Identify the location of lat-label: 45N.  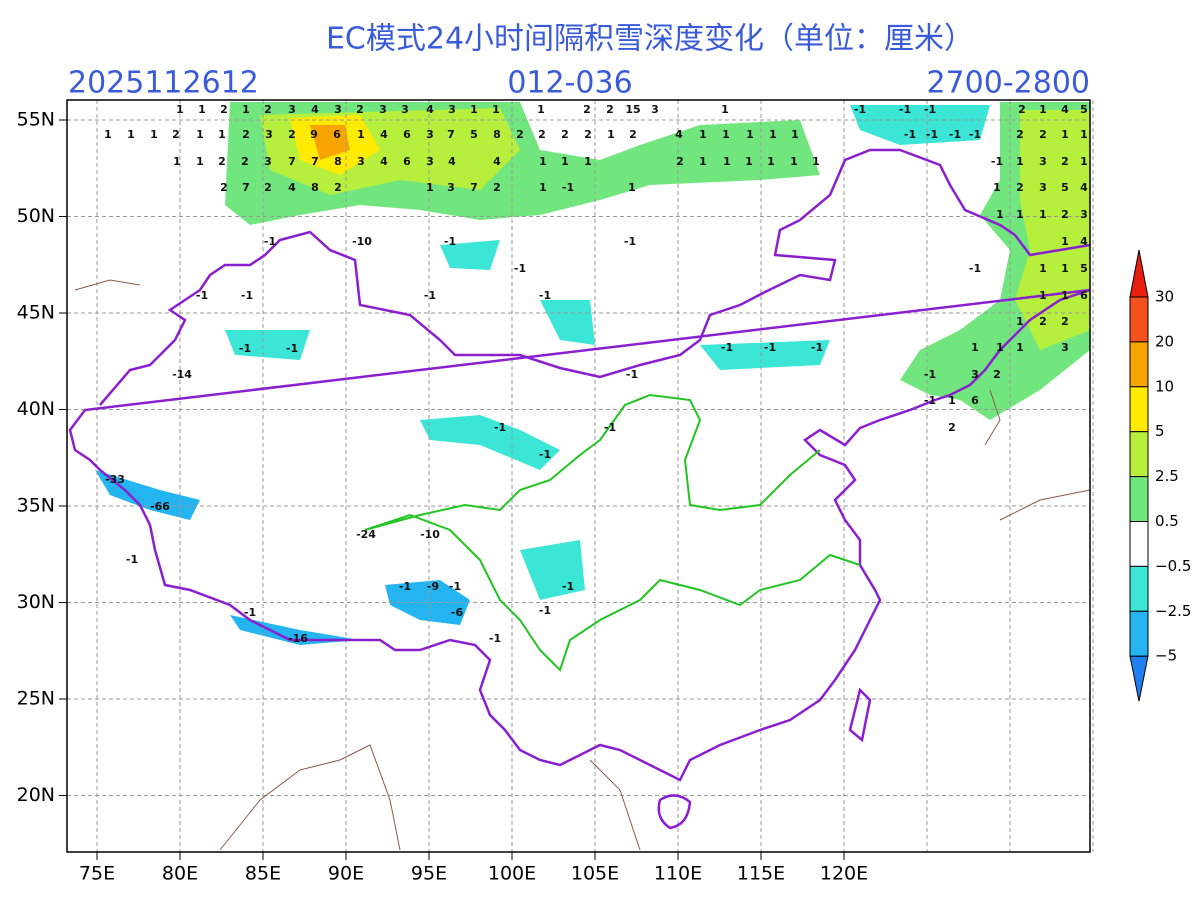
(36, 313).